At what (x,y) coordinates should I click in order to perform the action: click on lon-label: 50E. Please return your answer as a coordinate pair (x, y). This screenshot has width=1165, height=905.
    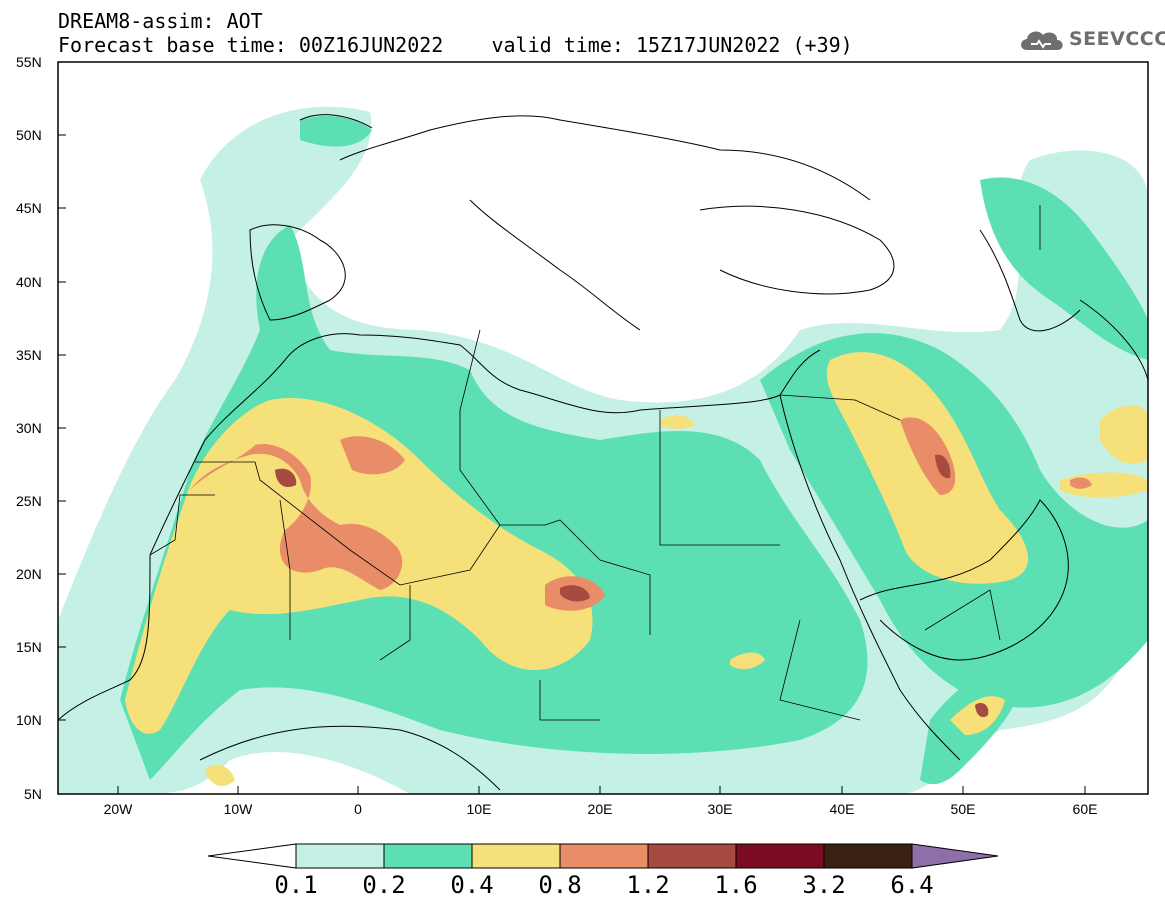
    Looking at the image, I should click on (963, 809).